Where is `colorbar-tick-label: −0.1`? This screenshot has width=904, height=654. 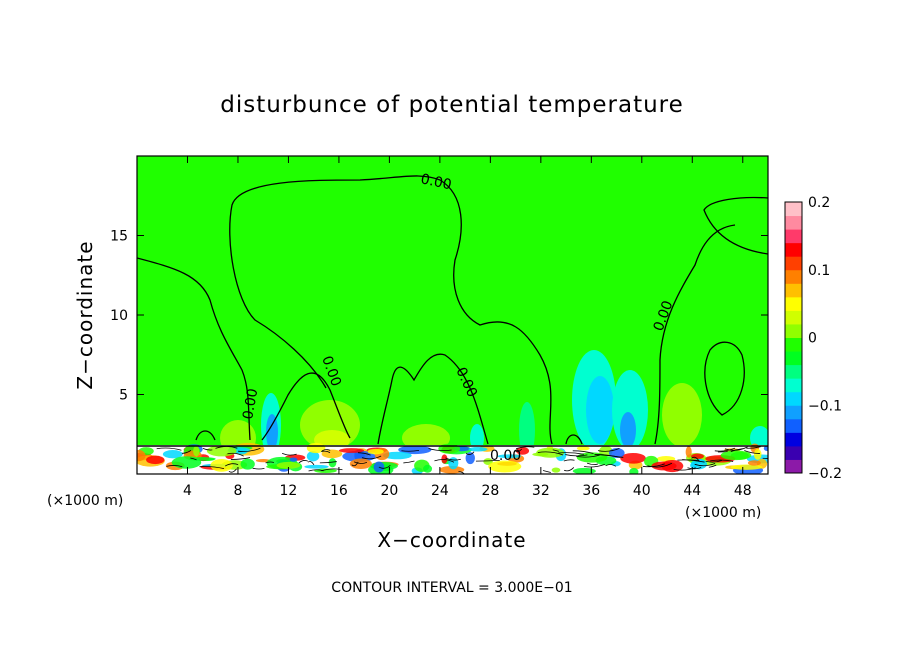
colorbar-tick-label: −0.1 is located at coordinates (825, 406).